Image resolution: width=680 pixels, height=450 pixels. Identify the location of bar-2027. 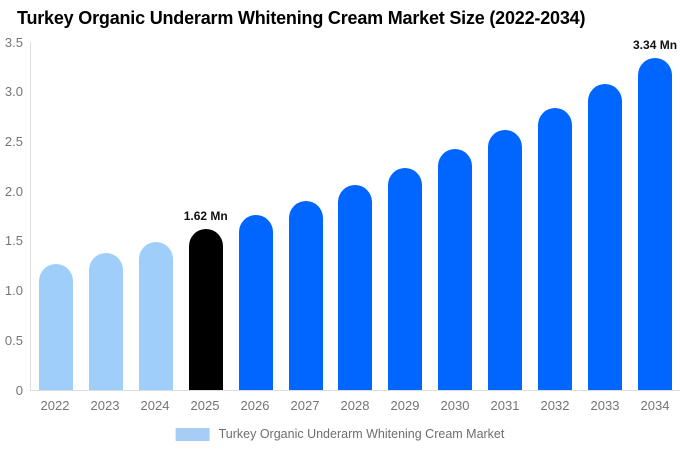
(305, 295).